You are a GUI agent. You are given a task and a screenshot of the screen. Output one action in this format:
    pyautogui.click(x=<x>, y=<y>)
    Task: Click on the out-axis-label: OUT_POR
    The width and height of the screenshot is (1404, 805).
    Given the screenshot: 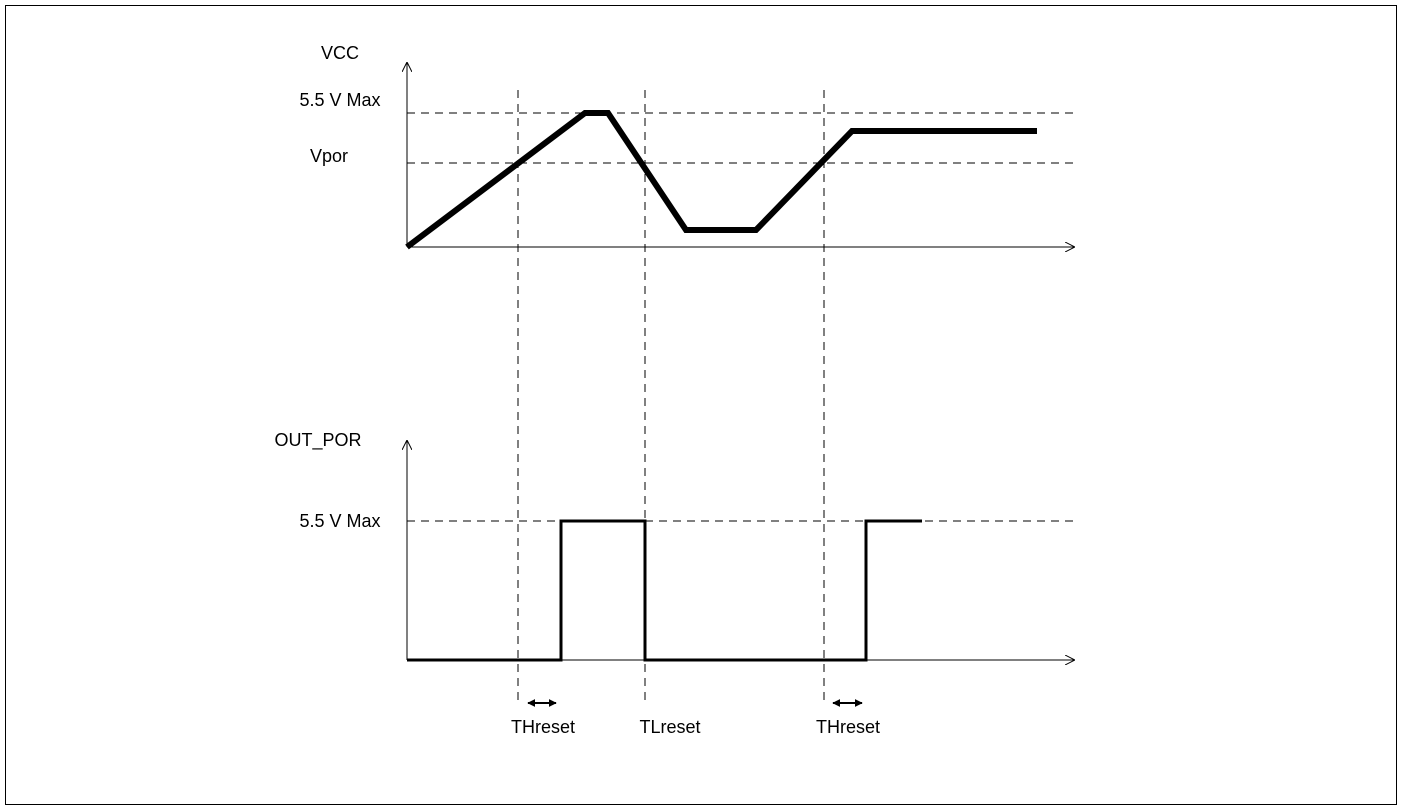 What is the action you would take?
    pyautogui.click(x=317, y=440)
    